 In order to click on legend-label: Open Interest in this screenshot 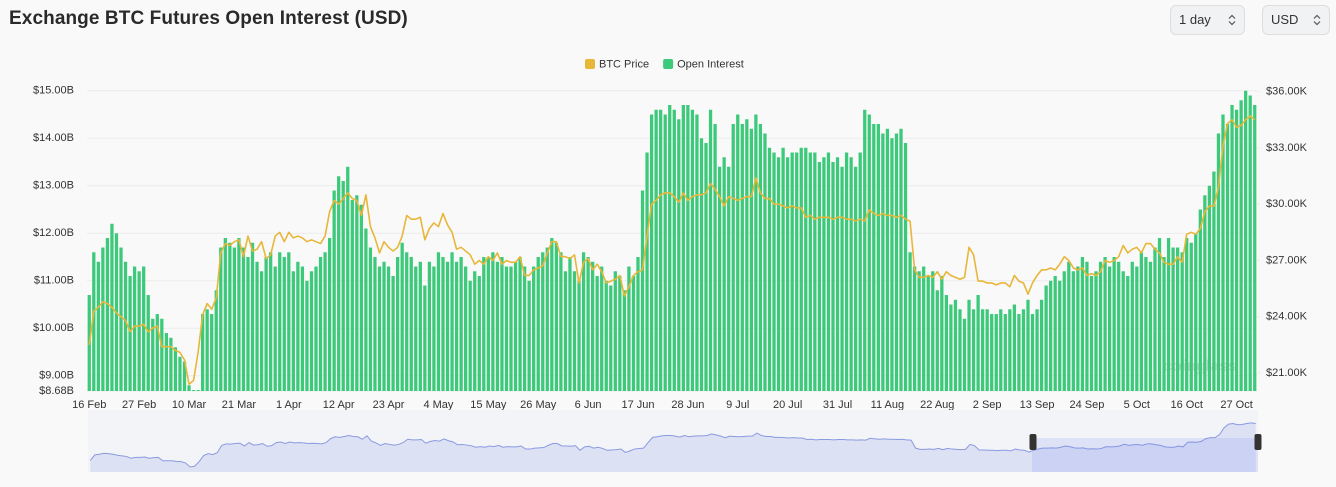, I will do `click(710, 64)`.